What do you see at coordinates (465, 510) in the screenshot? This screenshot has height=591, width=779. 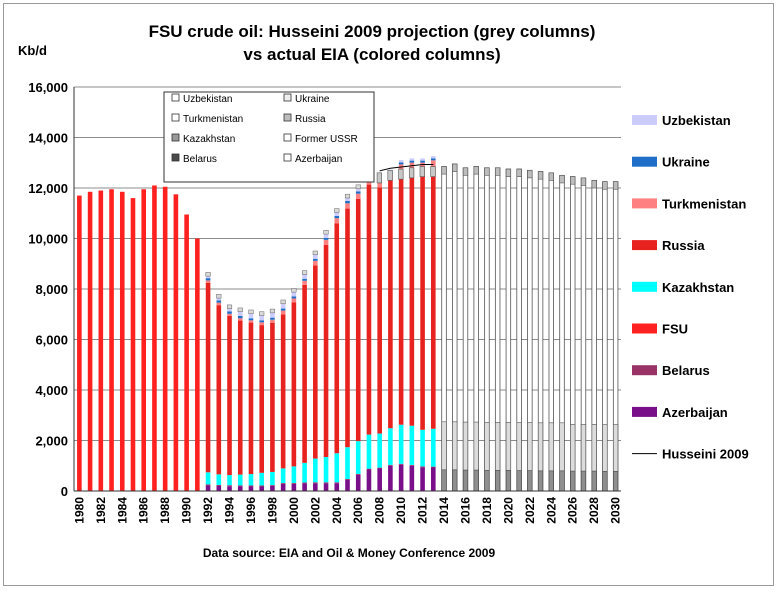 I see `x-tick-label: 2016` at bounding box center [465, 510].